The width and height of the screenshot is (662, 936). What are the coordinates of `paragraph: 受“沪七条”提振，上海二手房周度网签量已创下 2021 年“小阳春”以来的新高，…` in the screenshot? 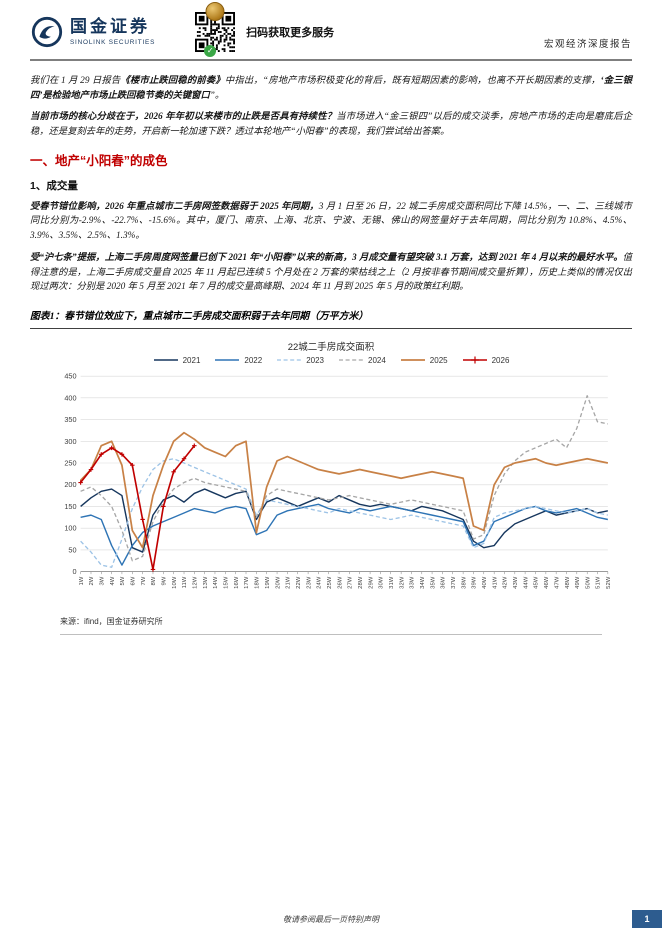 It's located at (331, 273).